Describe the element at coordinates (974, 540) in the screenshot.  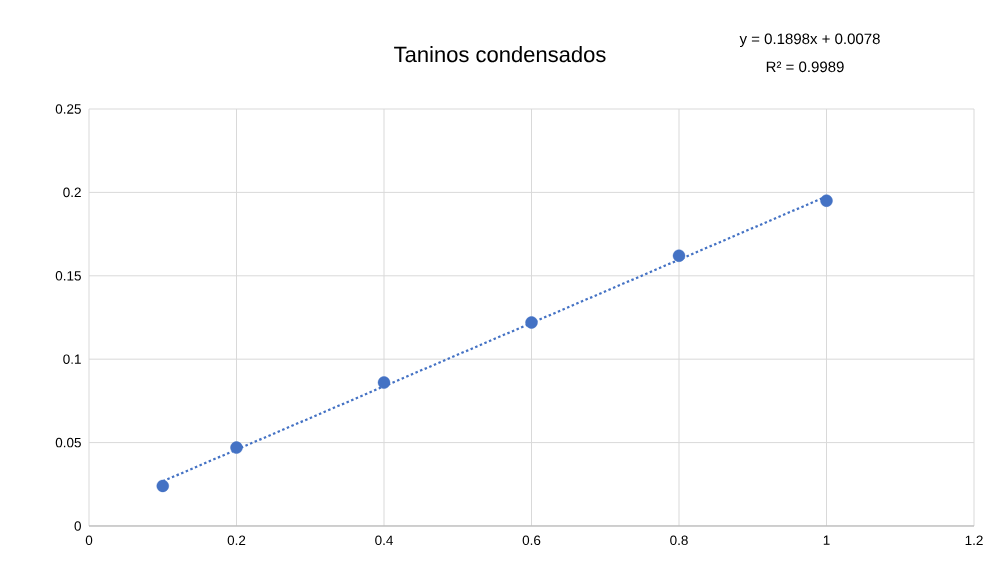
I see `x-tick-label: 1.2` at that location.